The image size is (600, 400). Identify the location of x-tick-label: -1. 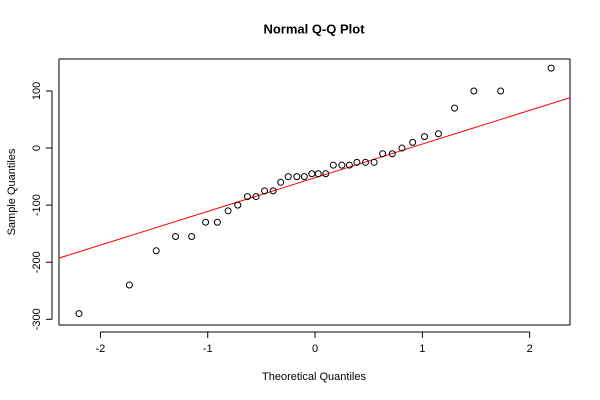
(208, 349).